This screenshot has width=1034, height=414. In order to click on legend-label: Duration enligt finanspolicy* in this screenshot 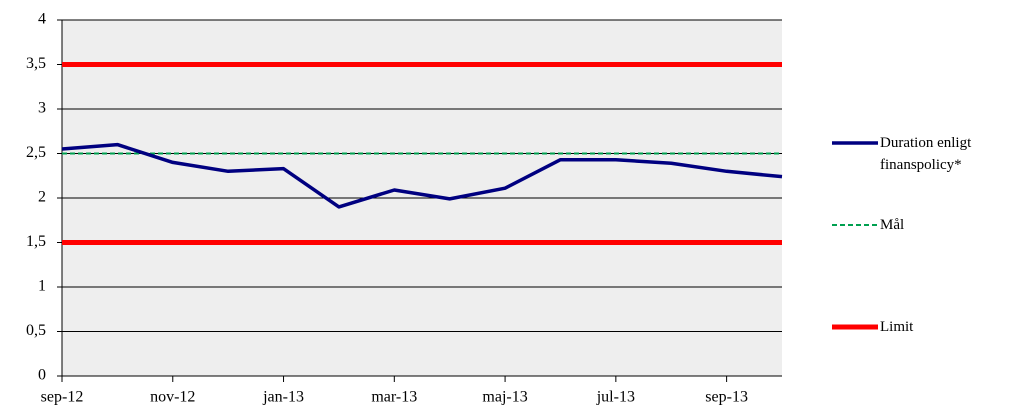, I will do `click(926, 154)`.